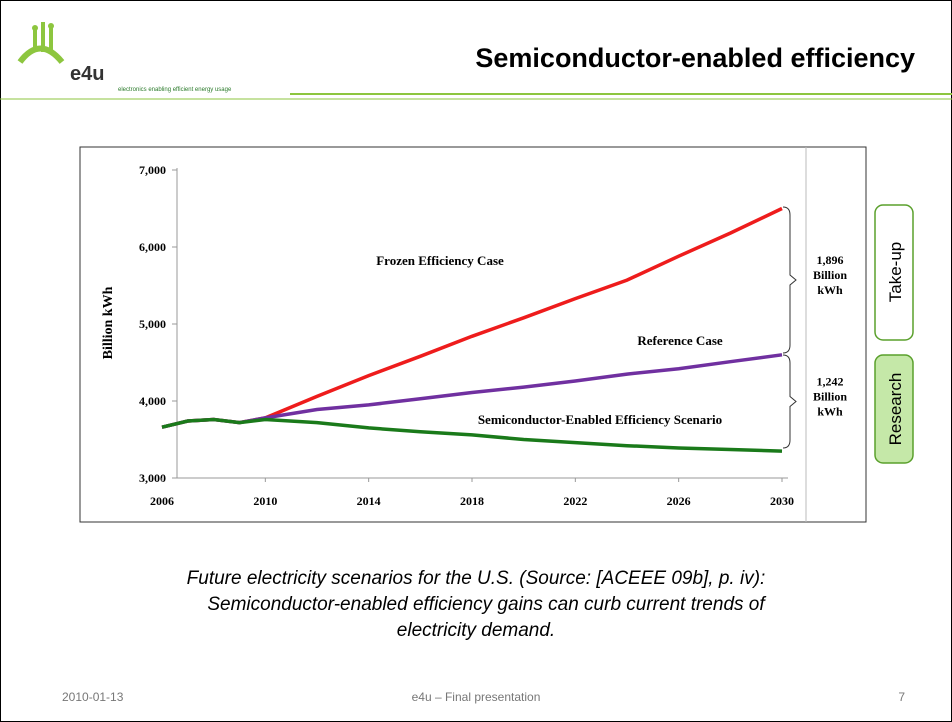 The width and height of the screenshot is (952, 722). What do you see at coordinates (830, 382) in the screenshot?
I see `brace-label: 1,242` at bounding box center [830, 382].